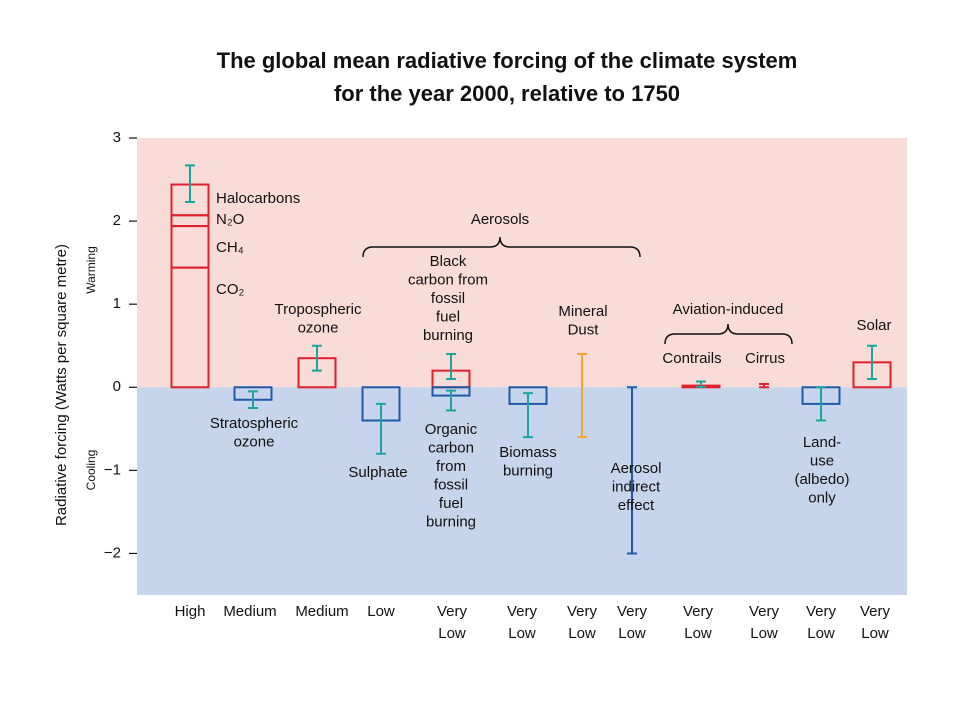 Image resolution: width=960 pixels, height=720 pixels. Describe the element at coordinates (448, 298) in the screenshot. I see `annotation: Black carbon from fossil fuel burning` at that location.